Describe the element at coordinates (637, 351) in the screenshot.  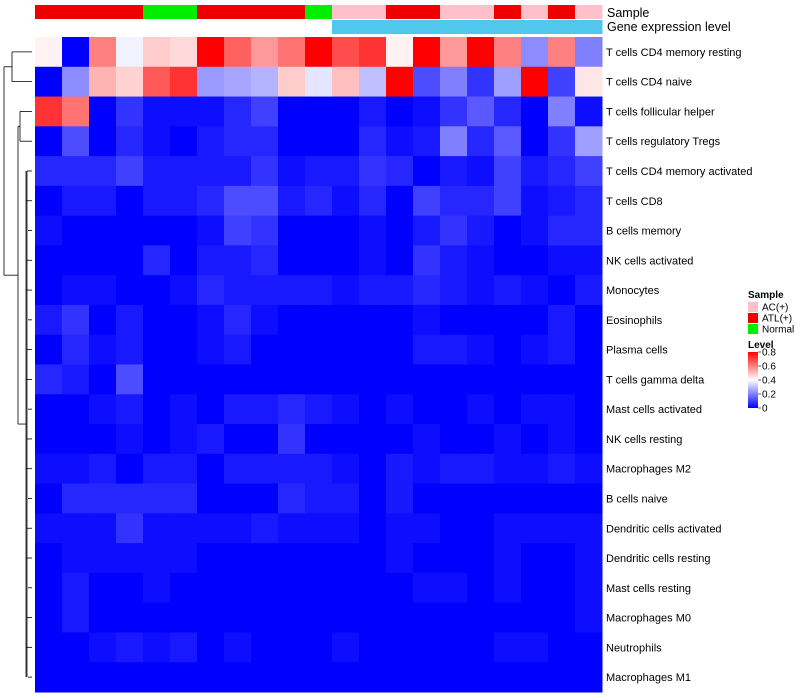
I see `row-label: Plasma cells` at that location.